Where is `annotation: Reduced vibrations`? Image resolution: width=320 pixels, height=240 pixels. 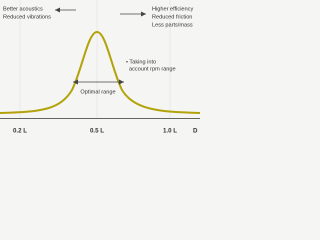 annotation: Reduced vibrations is located at coordinates (27, 17).